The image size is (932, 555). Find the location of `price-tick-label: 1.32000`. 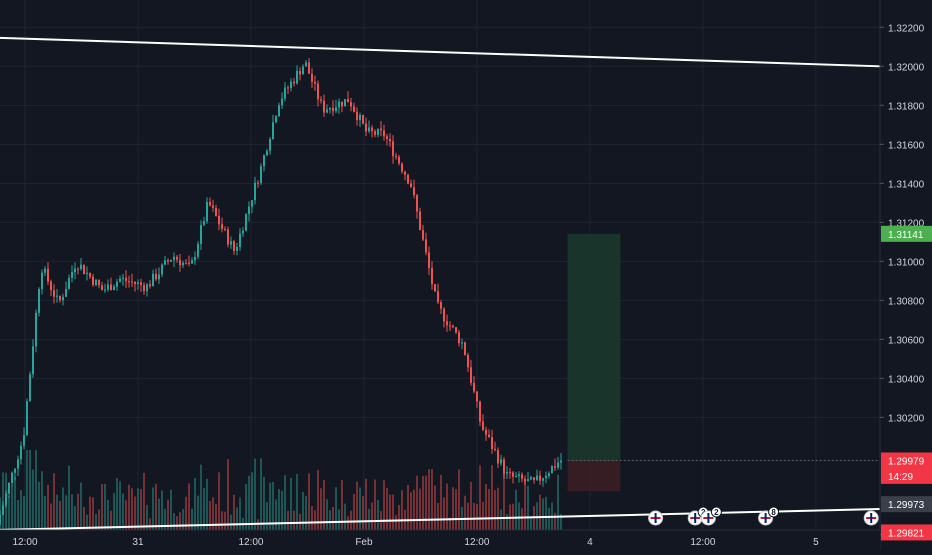

price-tick-label: 1.32000 is located at coordinates (906, 67).